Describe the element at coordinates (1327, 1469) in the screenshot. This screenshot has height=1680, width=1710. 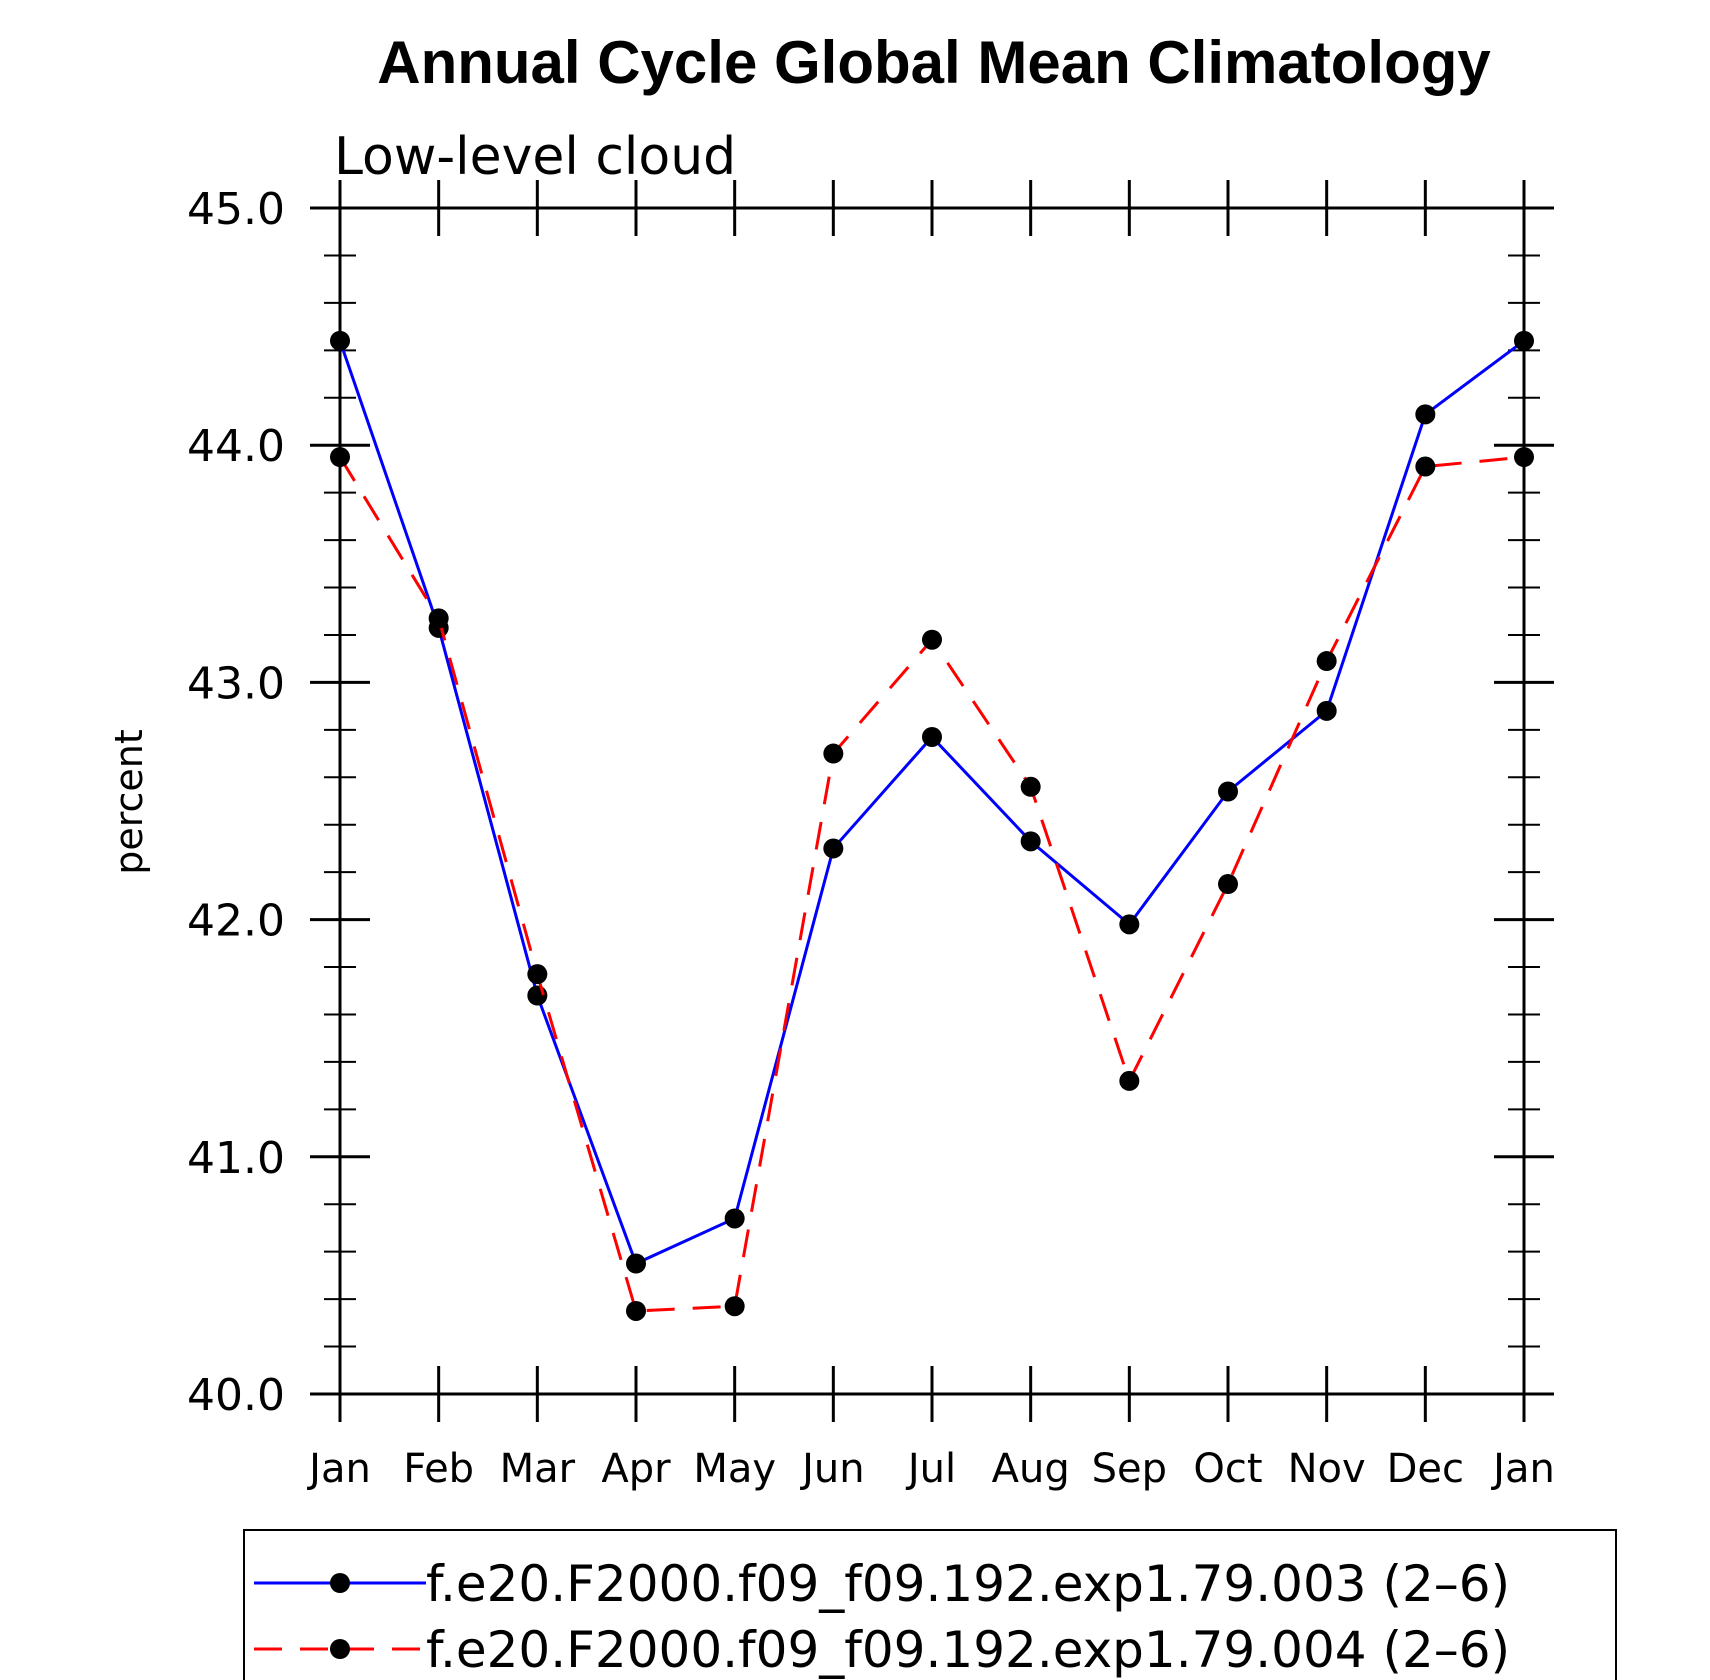
I see `x-tick-label: Nov` at that location.